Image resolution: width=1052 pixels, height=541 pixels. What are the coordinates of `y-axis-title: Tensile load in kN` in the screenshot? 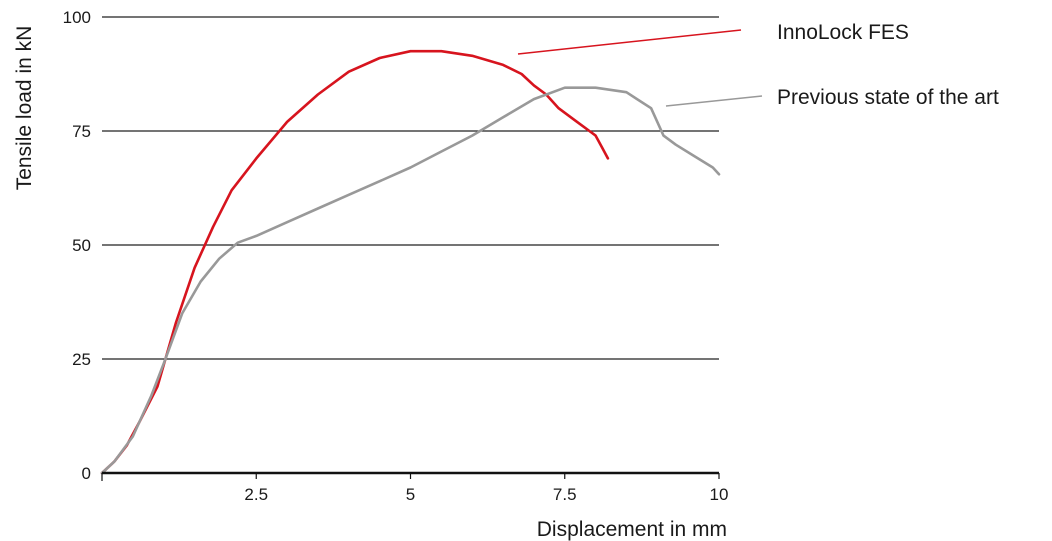 It's located at (24, 108).